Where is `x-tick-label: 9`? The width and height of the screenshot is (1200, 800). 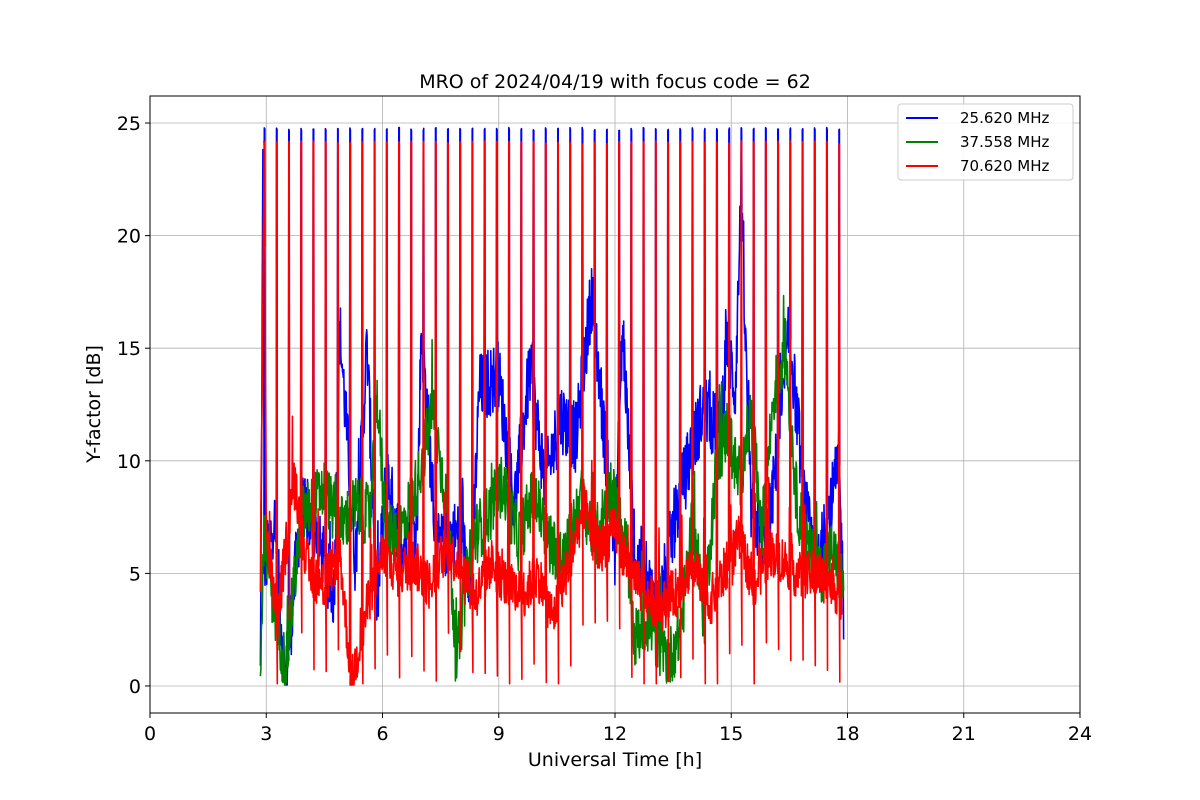
x-tick-label: 9 is located at coordinates (499, 734).